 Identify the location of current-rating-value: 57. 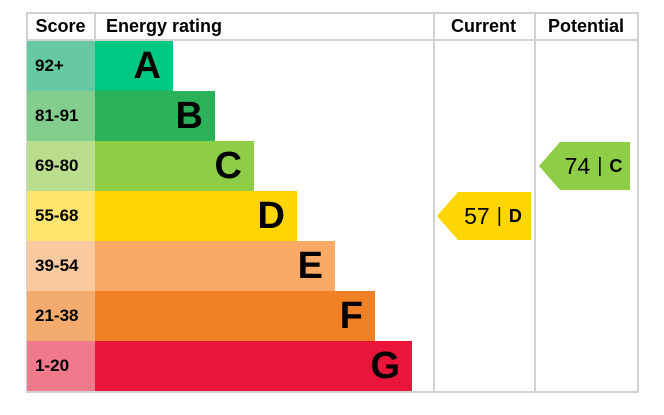
(477, 215).